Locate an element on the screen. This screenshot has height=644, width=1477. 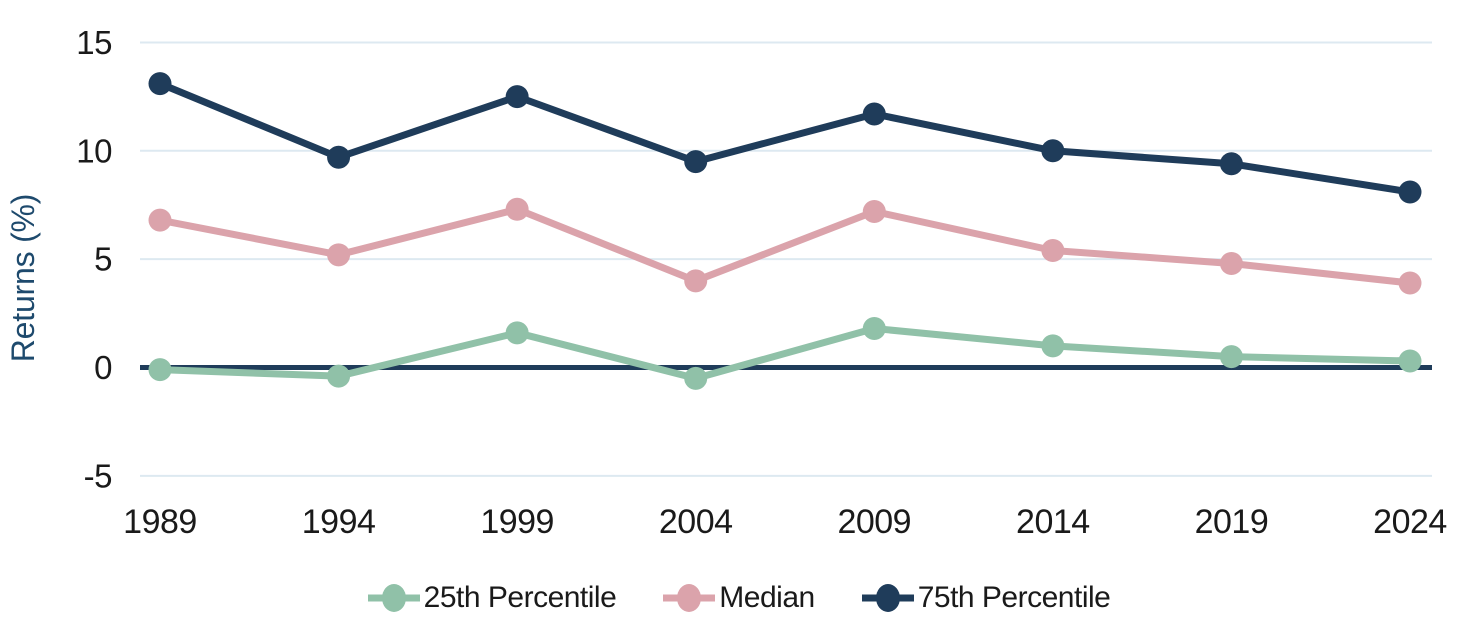
data-point-median-2014 is located at coordinates (1053, 250).